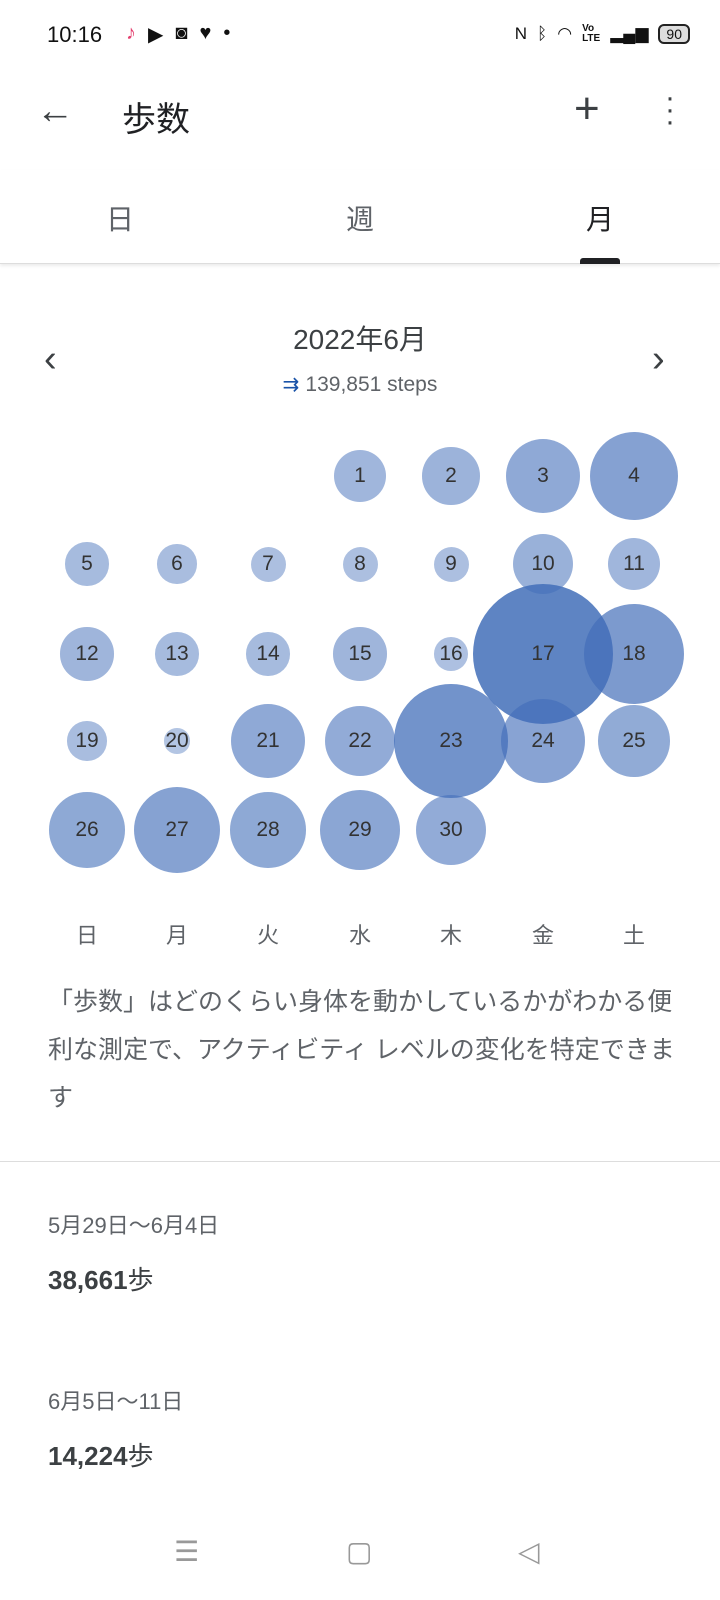 Image resolution: width=720 pixels, height=1600 pixels. What do you see at coordinates (587, 108) in the screenshot?
I see `add-icon: +` at bounding box center [587, 108].